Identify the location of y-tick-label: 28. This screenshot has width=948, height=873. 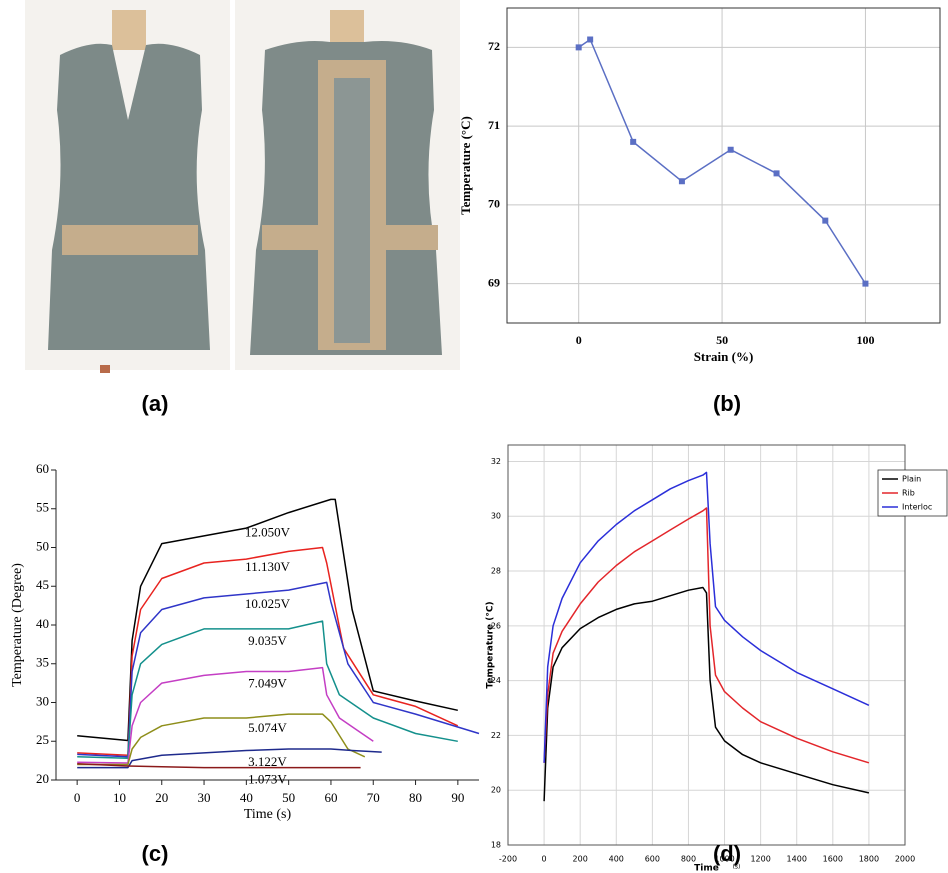
(496, 571).